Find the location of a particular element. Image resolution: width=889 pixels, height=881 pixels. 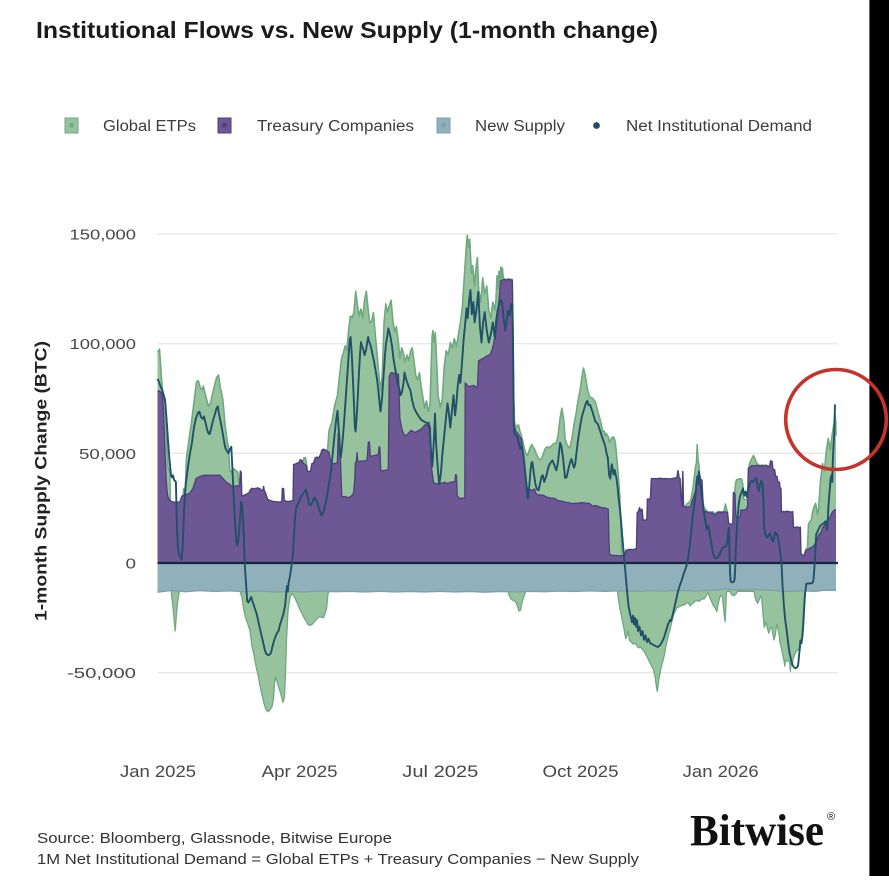

svg-text: 0 is located at coordinates (131, 564).